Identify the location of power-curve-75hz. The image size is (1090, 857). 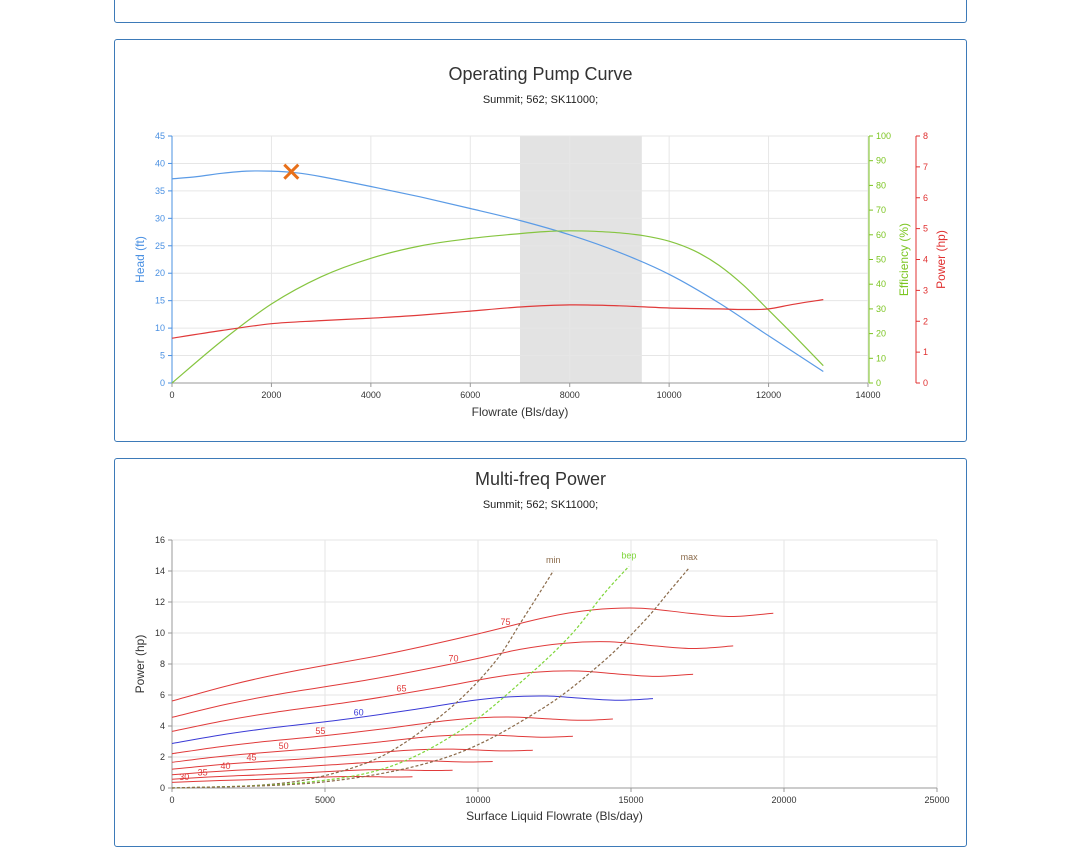
(472, 654).